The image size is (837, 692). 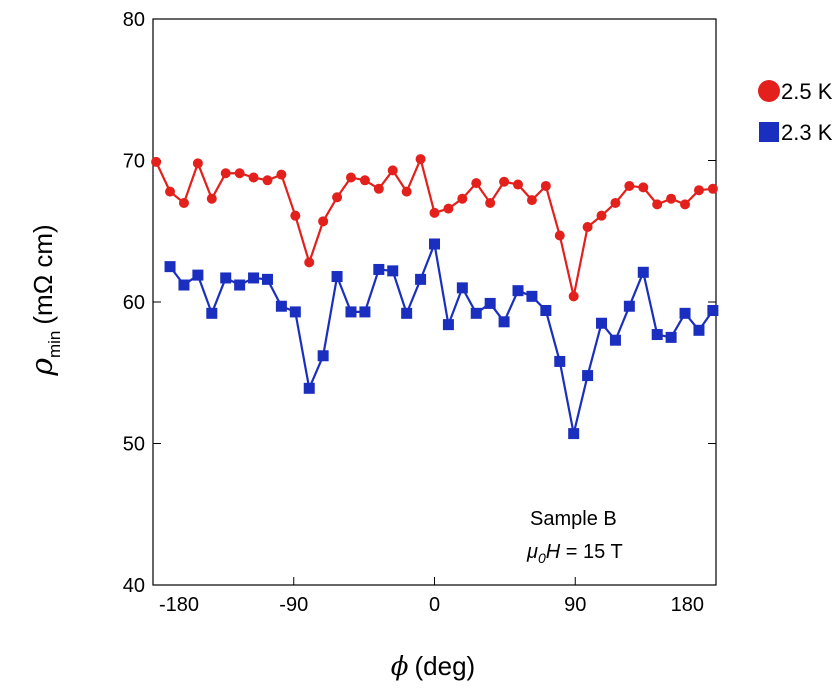 What do you see at coordinates (134, 20) in the screenshot?
I see `y-tick-label: 80` at bounding box center [134, 20].